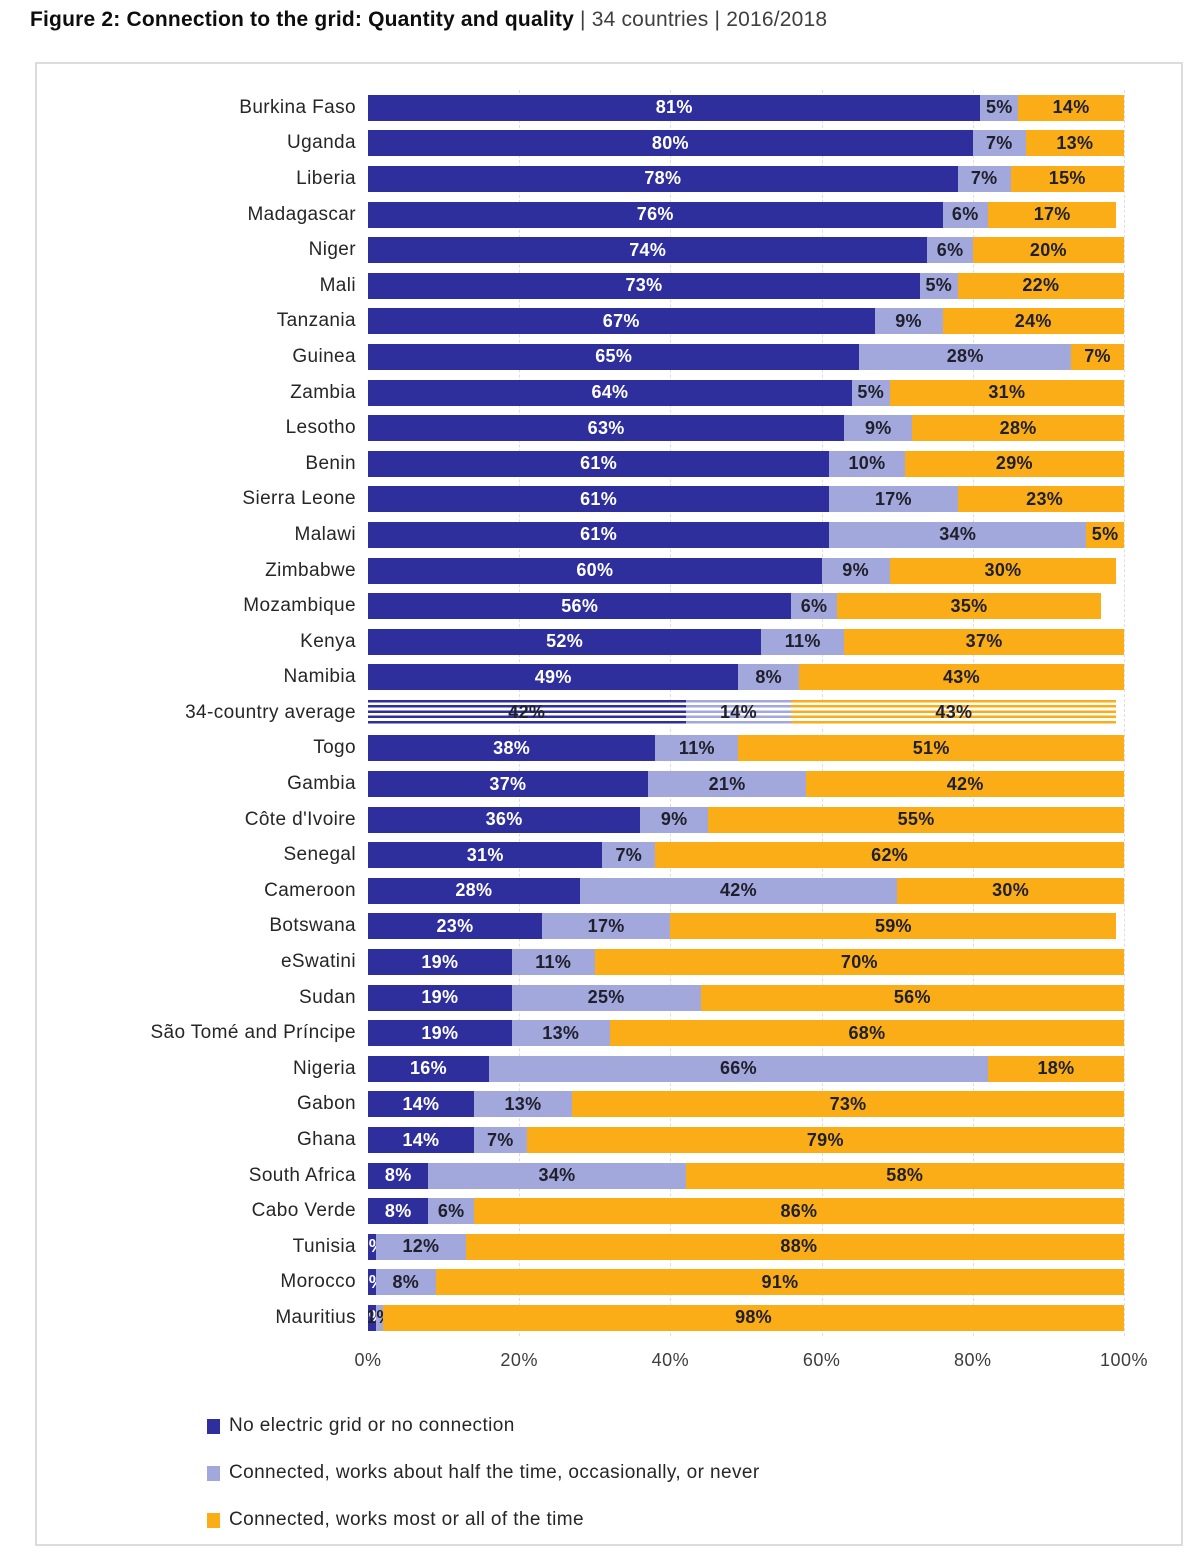 The image size is (1200, 1555). Describe the element at coordinates (973, 1360) in the screenshot. I see `x-axis-tick: 80%` at that location.